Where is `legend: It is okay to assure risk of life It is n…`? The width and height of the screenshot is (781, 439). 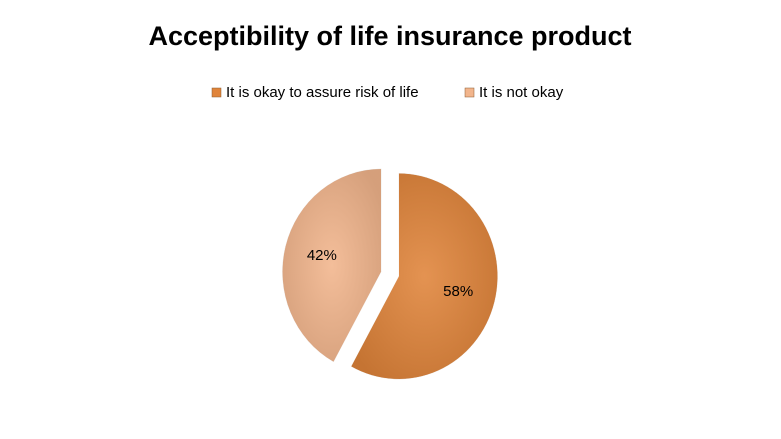 legend: It is okay to assure risk of life It is n… is located at coordinates (387, 92).